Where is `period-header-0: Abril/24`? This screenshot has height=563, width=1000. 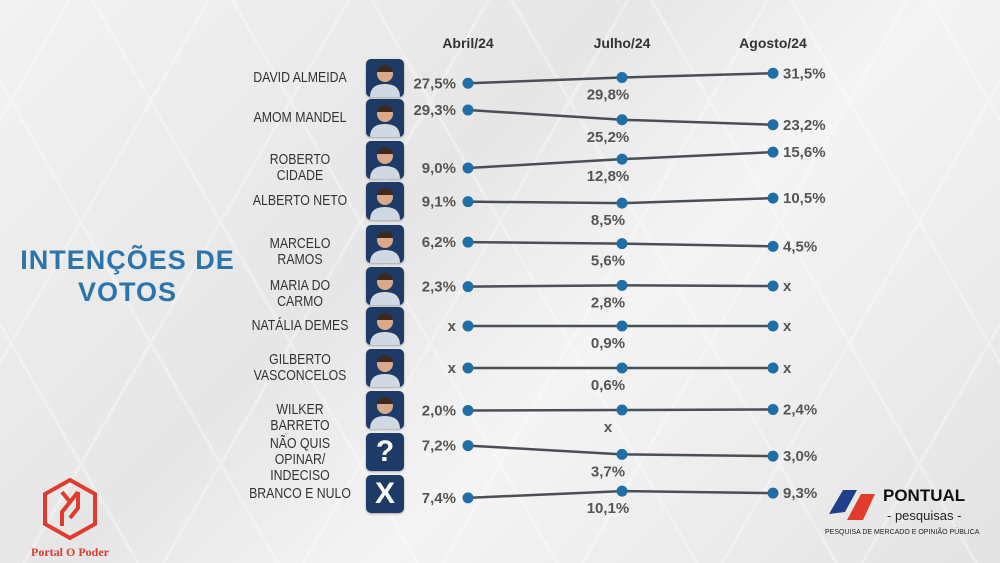
period-header-0: Abril/24 is located at coordinates (468, 43).